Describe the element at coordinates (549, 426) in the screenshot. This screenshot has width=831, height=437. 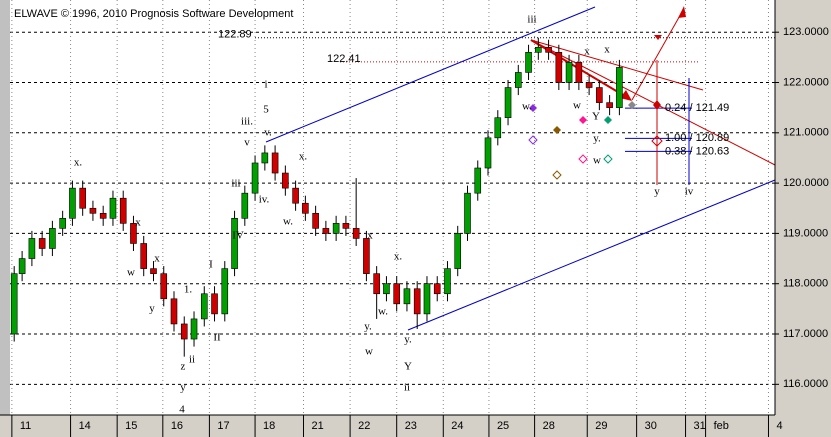
I see `x-tick-label: 28` at that location.